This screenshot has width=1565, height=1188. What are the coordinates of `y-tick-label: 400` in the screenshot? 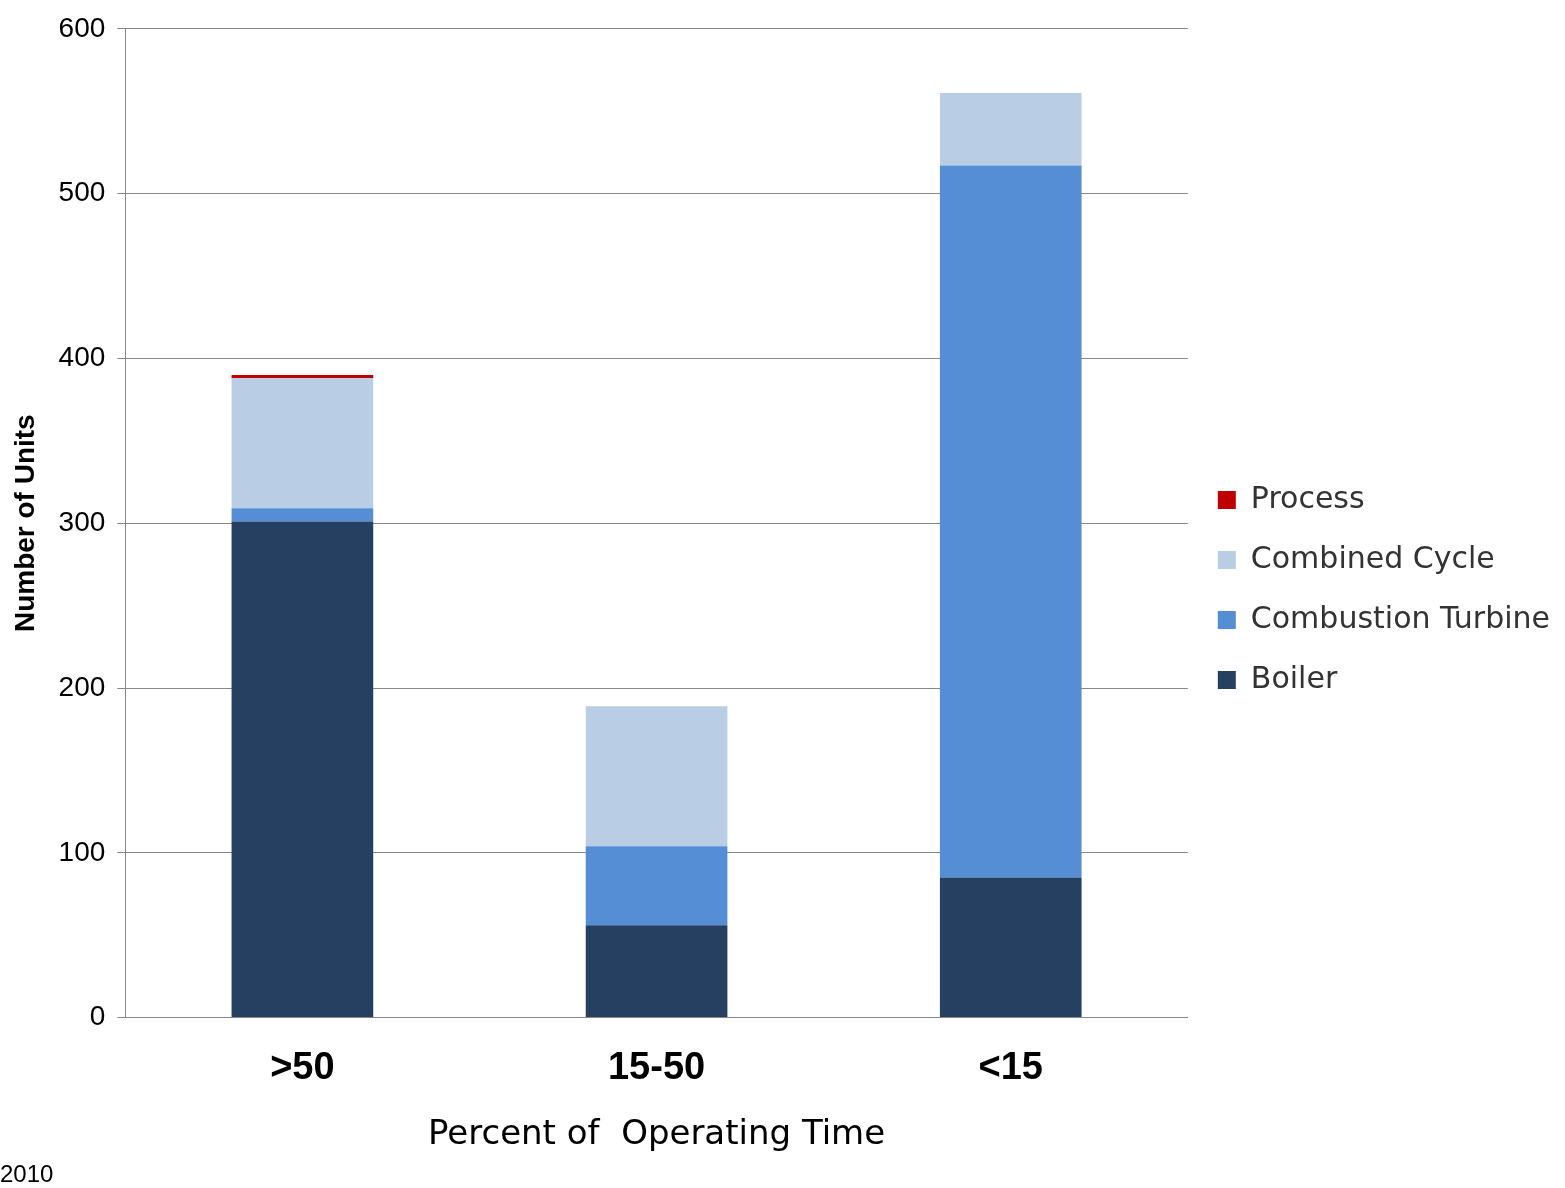 It's located at (82, 357).